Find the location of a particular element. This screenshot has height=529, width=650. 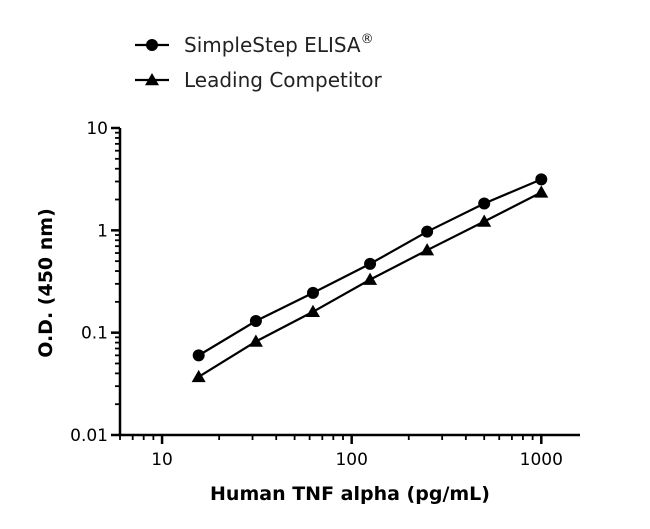

x-tick-label: 1000 is located at coordinates (541, 460).